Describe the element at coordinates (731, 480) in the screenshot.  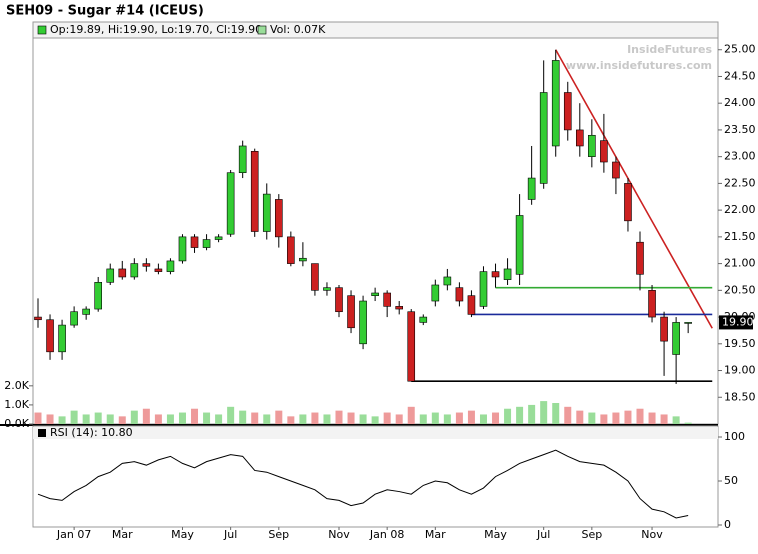
I see `y-tick-label: 50` at that location.